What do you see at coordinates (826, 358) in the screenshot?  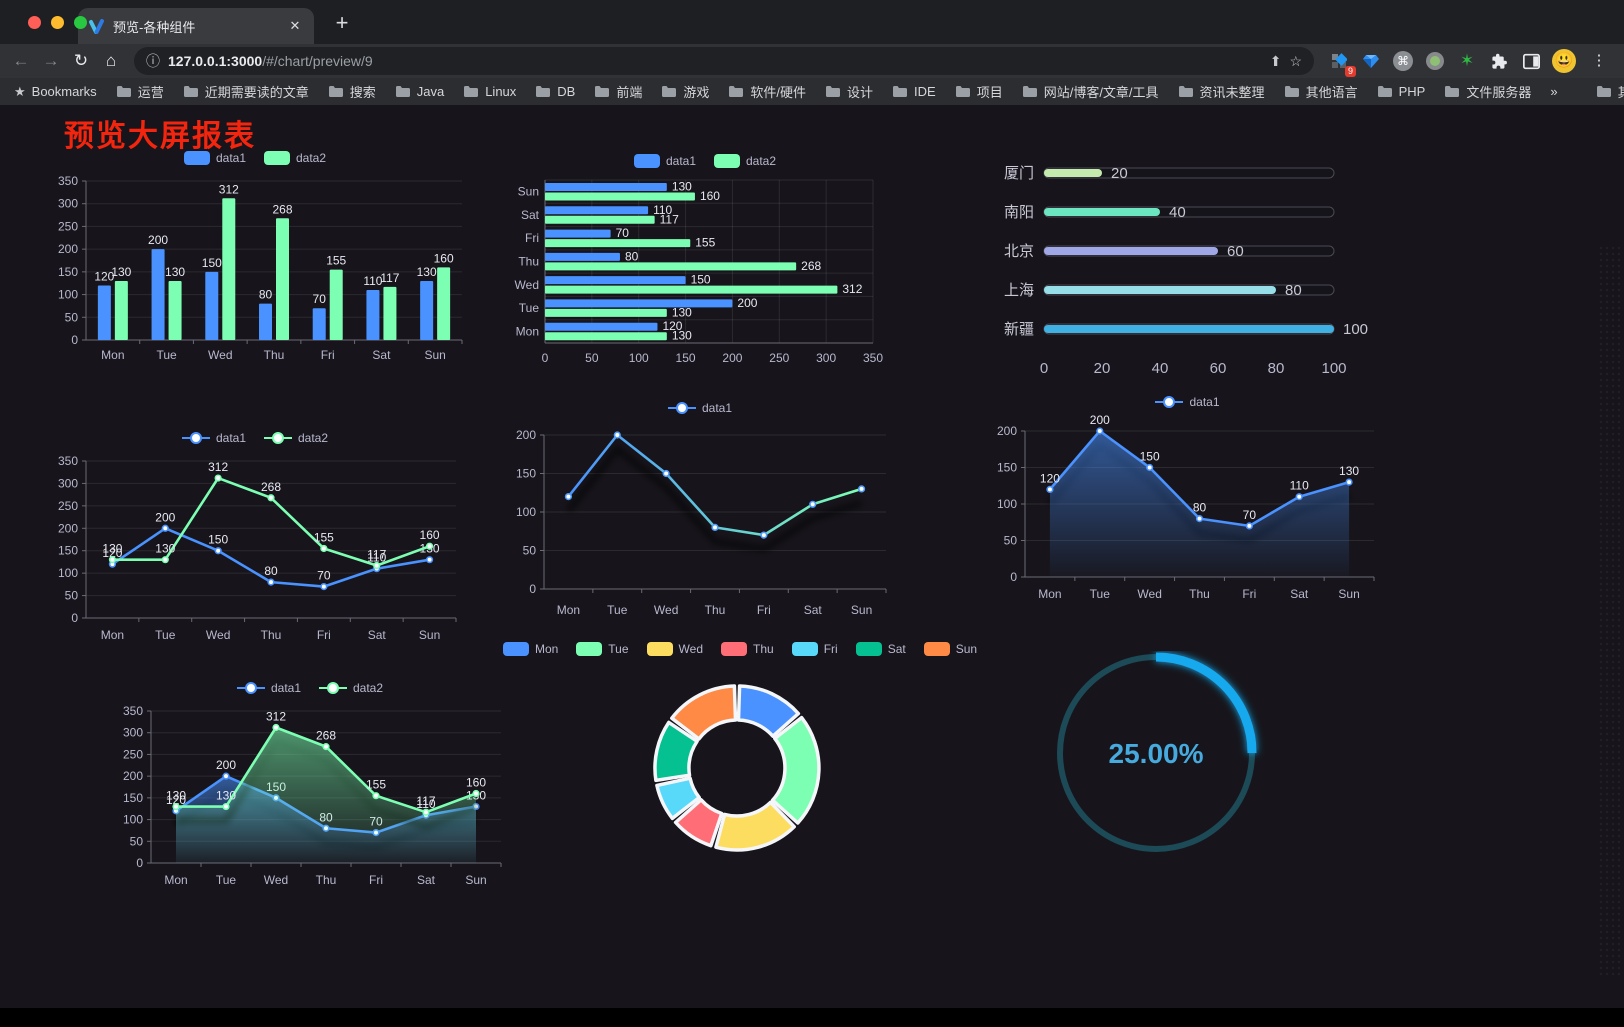 I see `svg-text: 300` at bounding box center [826, 358].